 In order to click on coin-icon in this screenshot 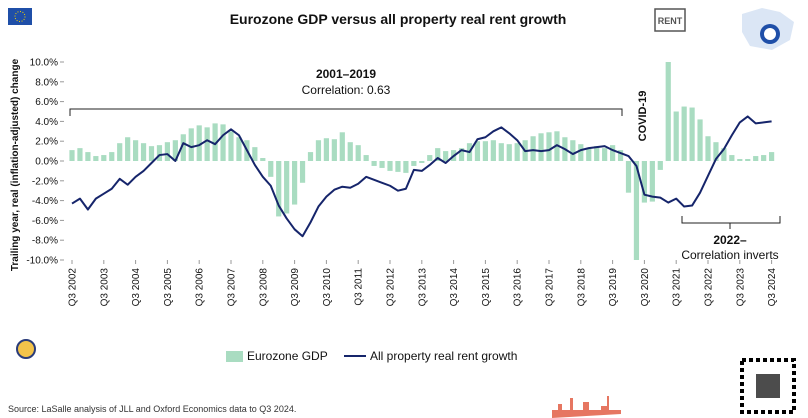, I will do `click(26, 349)`.